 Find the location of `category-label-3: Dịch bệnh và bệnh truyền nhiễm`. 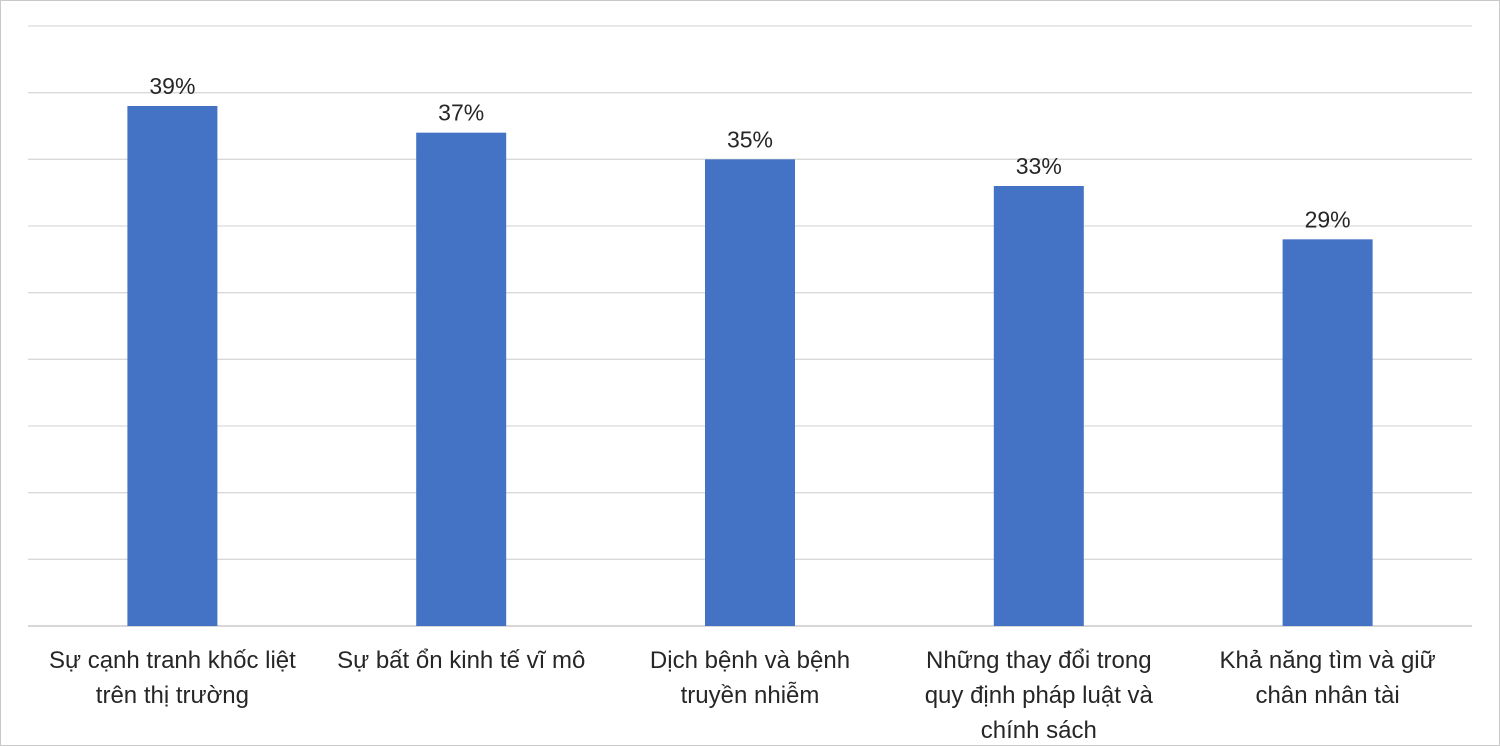

category-label-3: Dịch bệnh và bệnh truyền nhiễm is located at coordinates (750, 678).